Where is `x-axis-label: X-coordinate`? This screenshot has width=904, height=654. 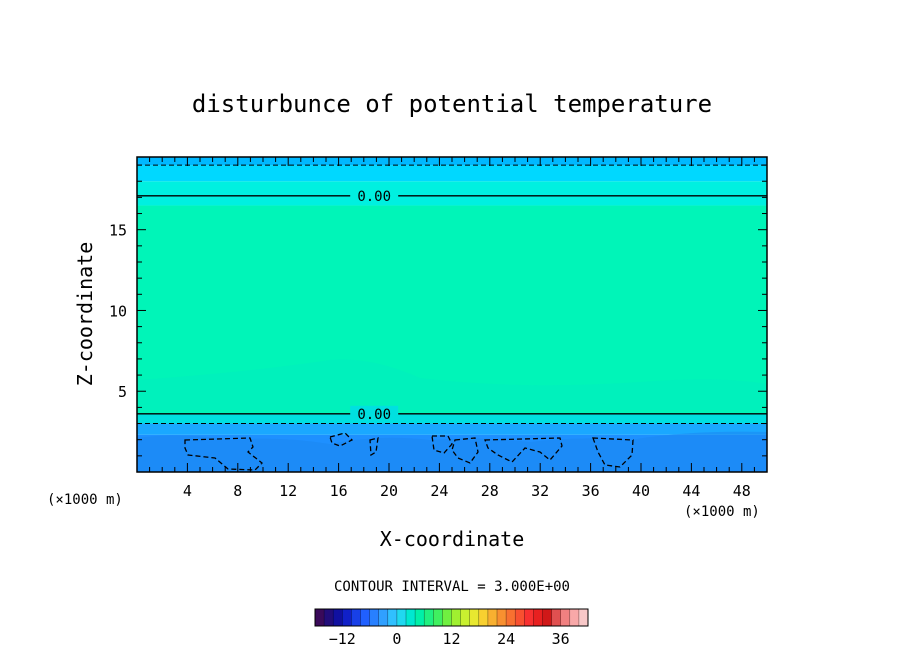 x-axis-label: X-coordinate is located at coordinates (452, 539).